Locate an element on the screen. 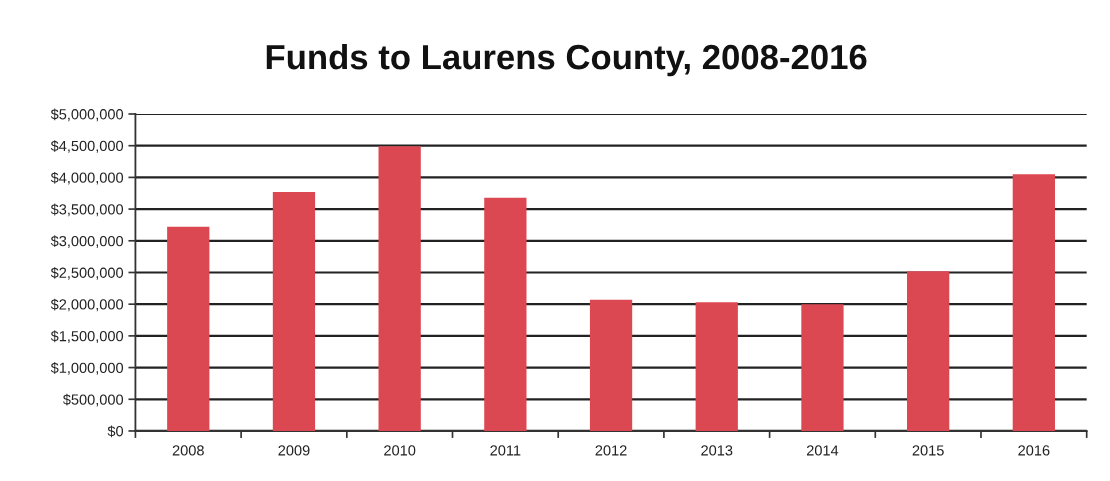 The height and width of the screenshot is (481, 1110). x-tick-label: 2014 is located at coordinates (822, 450).